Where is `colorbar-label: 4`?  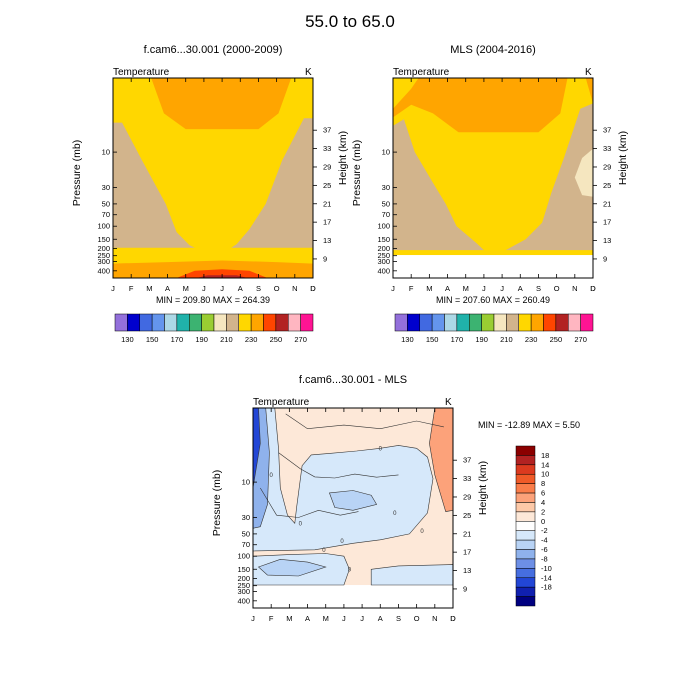 colorbar-label: 4 is located at coordinates (543, 502).